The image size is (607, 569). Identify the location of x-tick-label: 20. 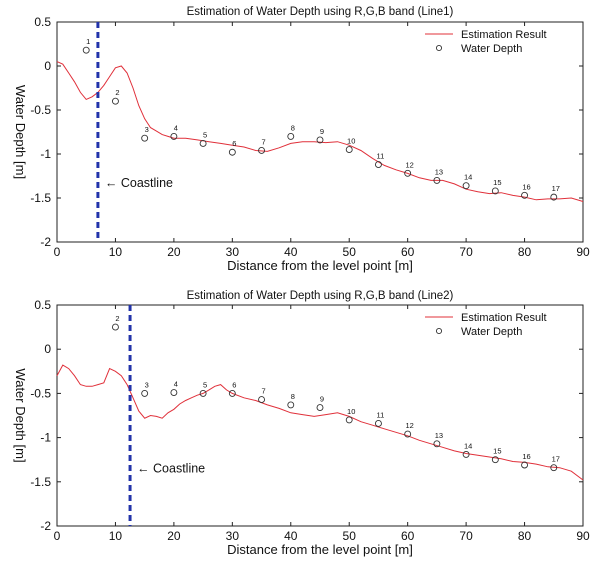
(174, 252).